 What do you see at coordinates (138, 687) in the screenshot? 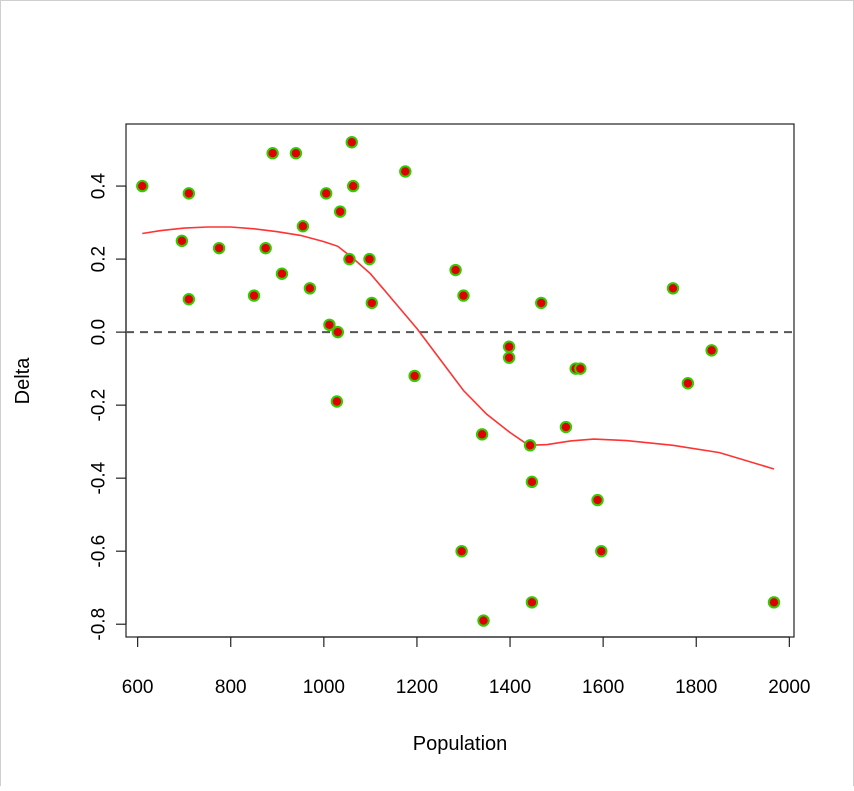
I see `x-tick-label: 600` at bounding box center [138, 687].